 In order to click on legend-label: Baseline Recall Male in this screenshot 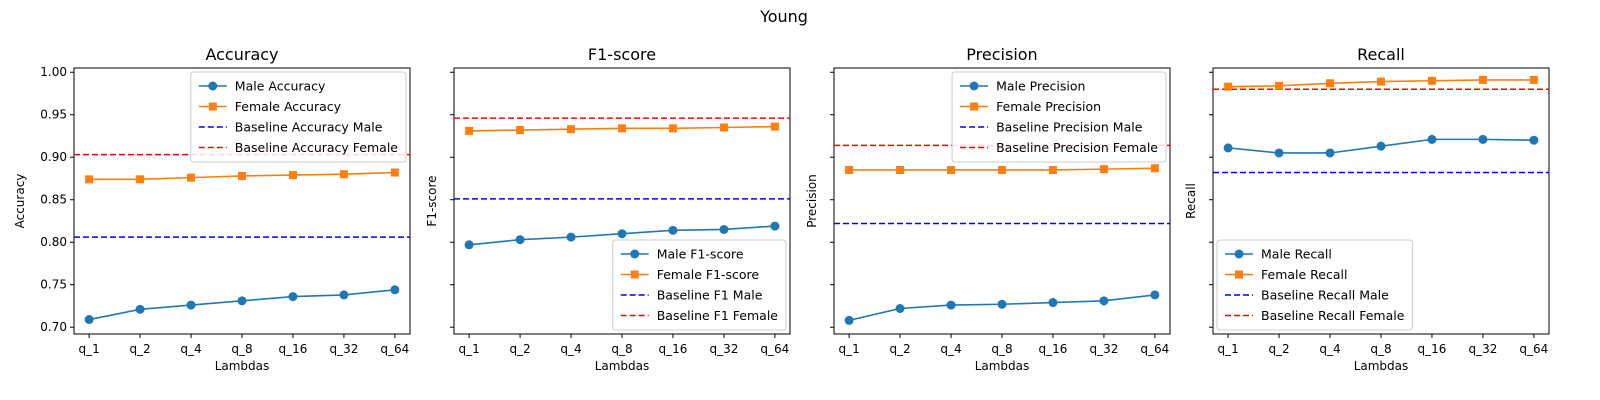, I will do `click(1325, 295)`.